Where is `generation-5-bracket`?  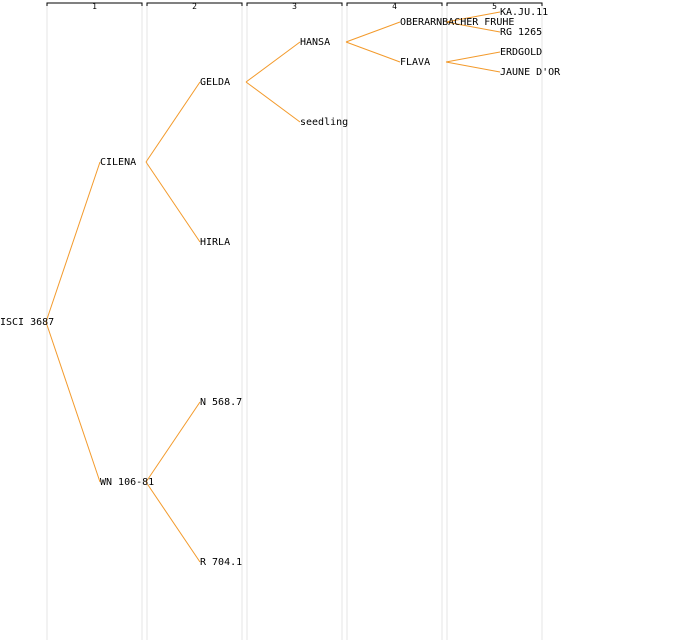
generation-5-bracket is located at coordinates (494, 4).